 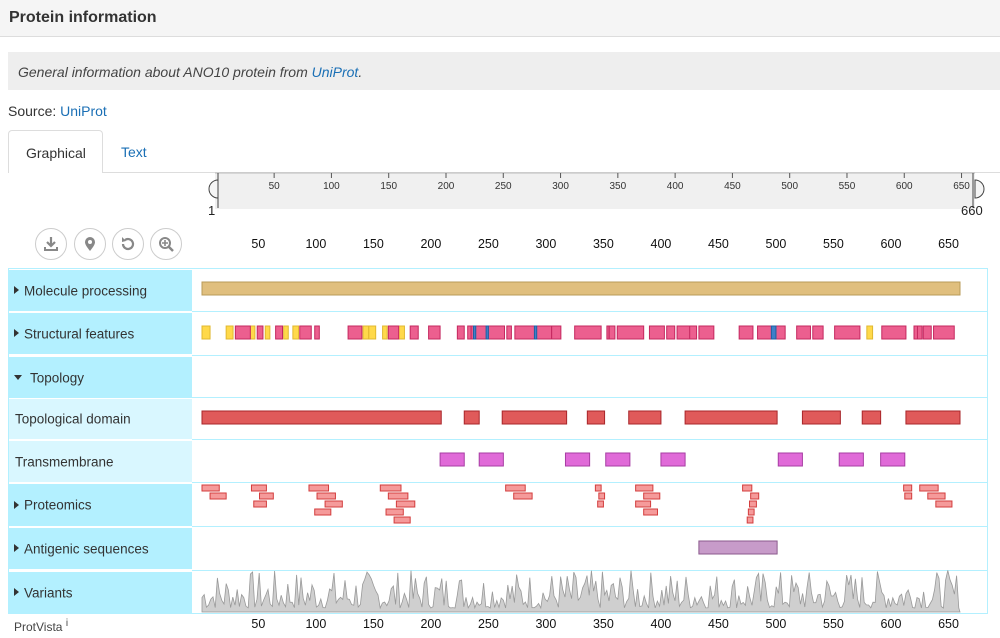 I want to click on chain-feature, so click(x=581, y=288).